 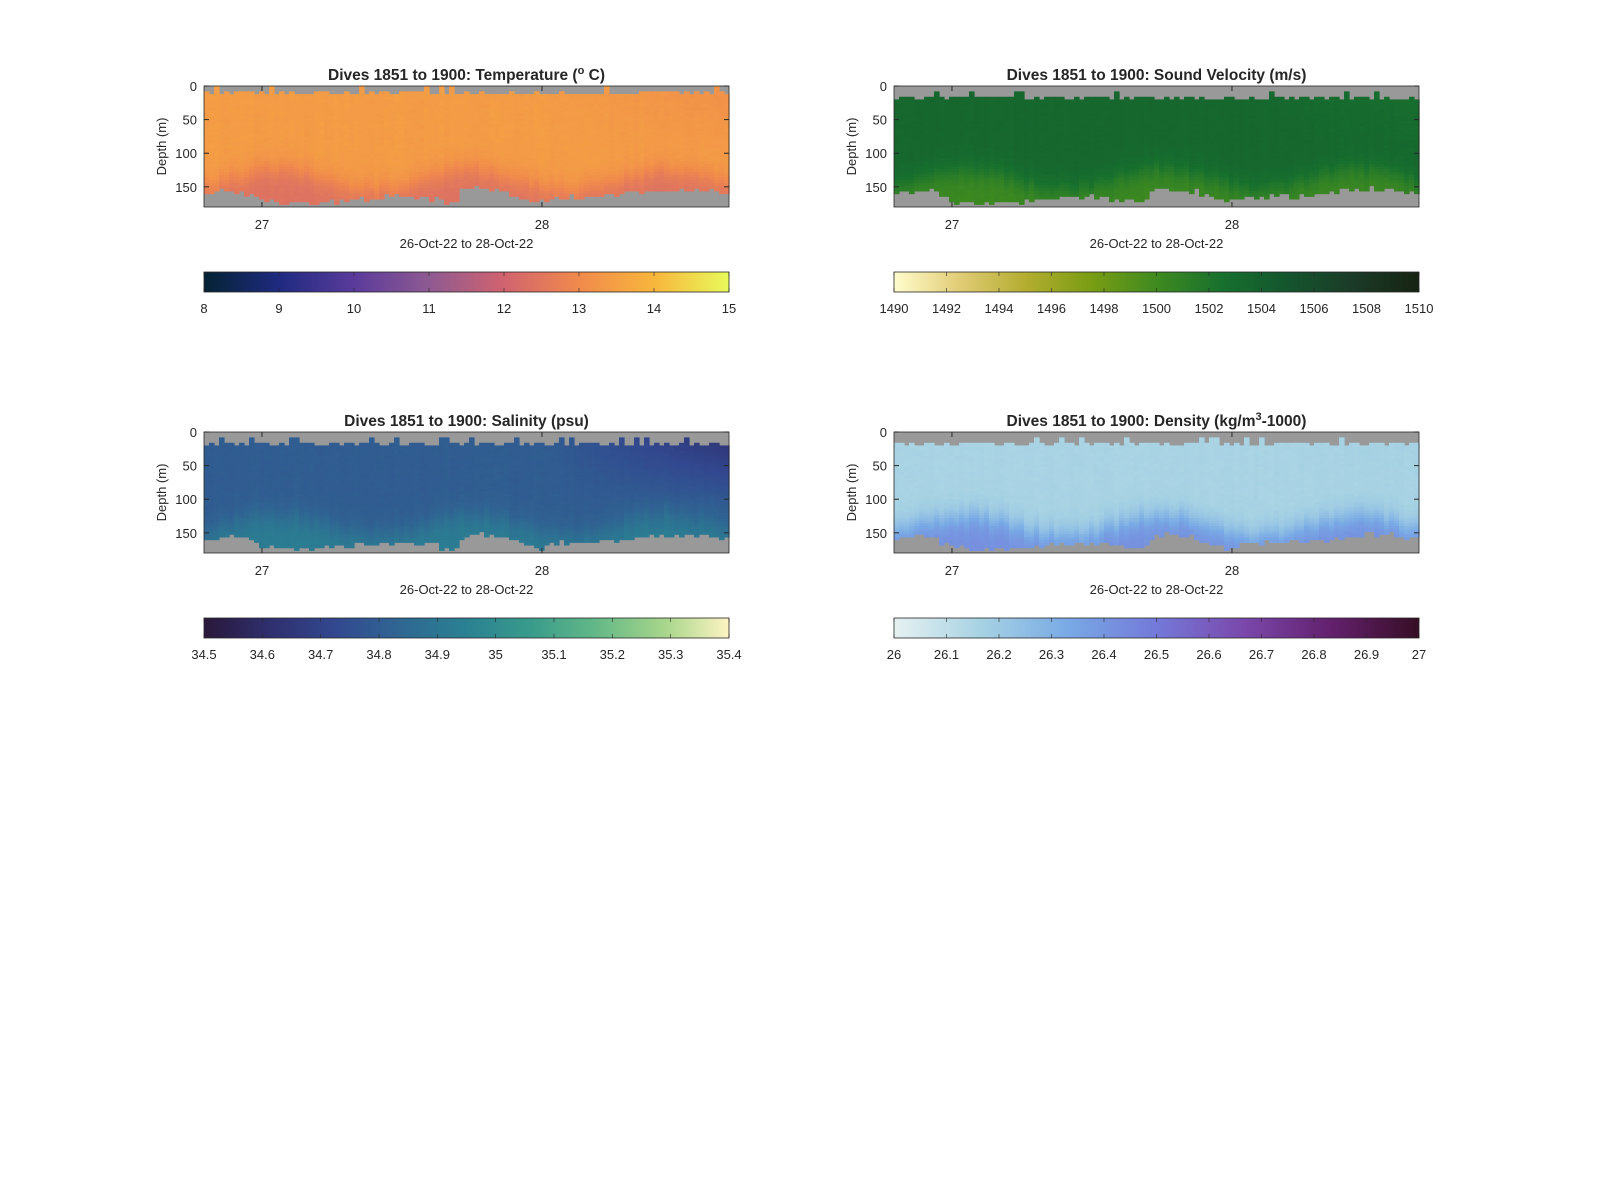 I want to click on x-axis-label: 26-Oct-22 to 28-Oct-22, so click(x=467, y=243).